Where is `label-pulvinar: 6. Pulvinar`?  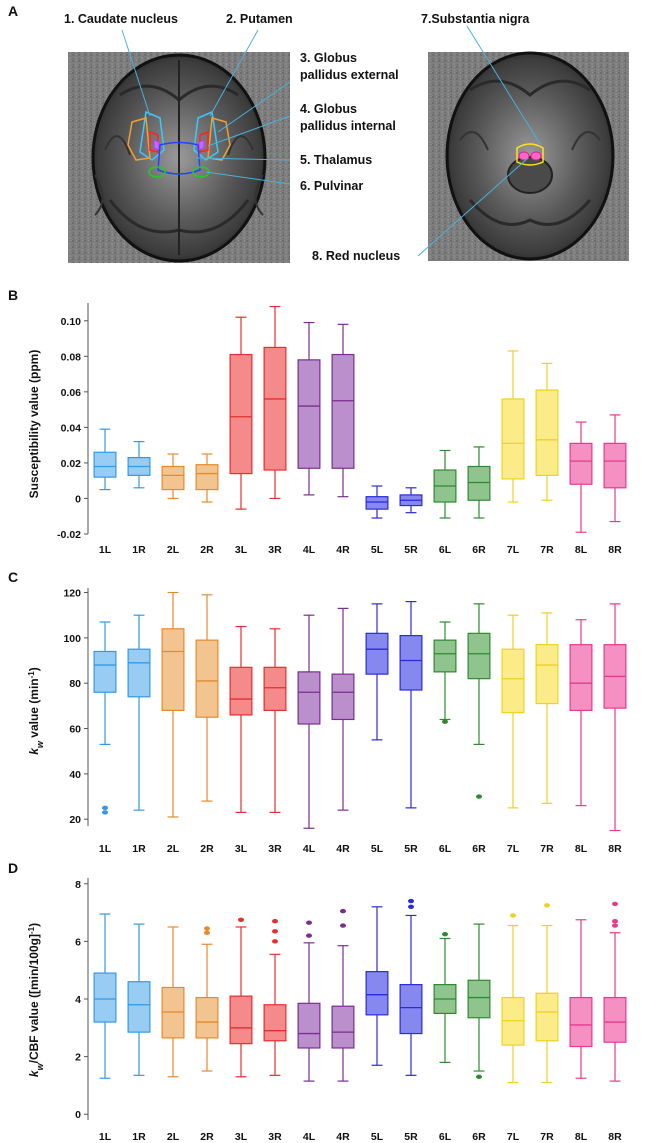
label-pulvinar: 6. Pulvinar is located at coordinates (331, 186).